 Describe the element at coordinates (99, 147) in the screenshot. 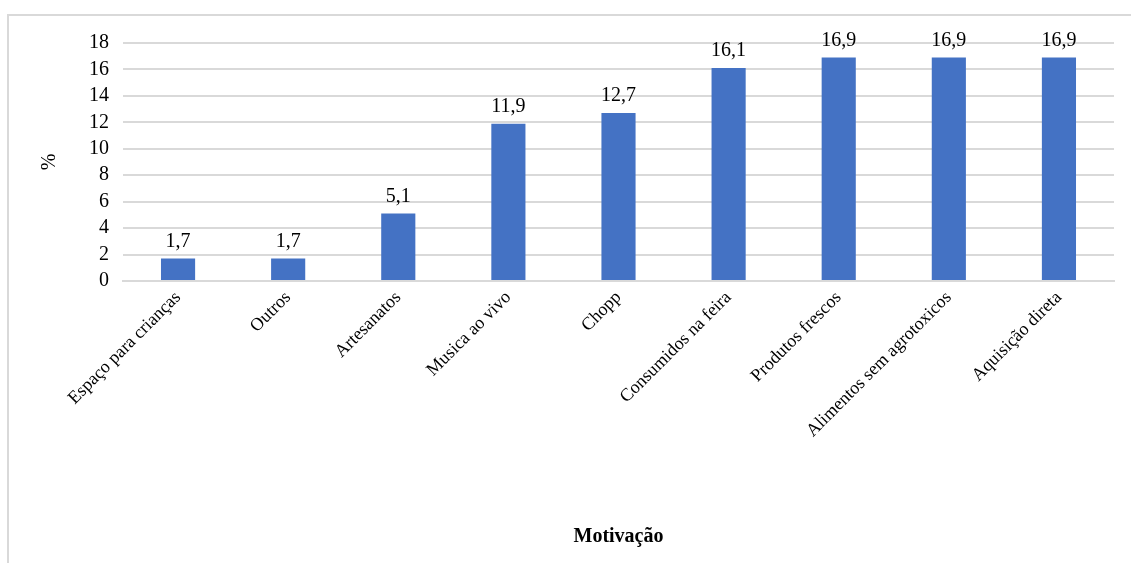

I see `y-tick-label: 10` at that location.